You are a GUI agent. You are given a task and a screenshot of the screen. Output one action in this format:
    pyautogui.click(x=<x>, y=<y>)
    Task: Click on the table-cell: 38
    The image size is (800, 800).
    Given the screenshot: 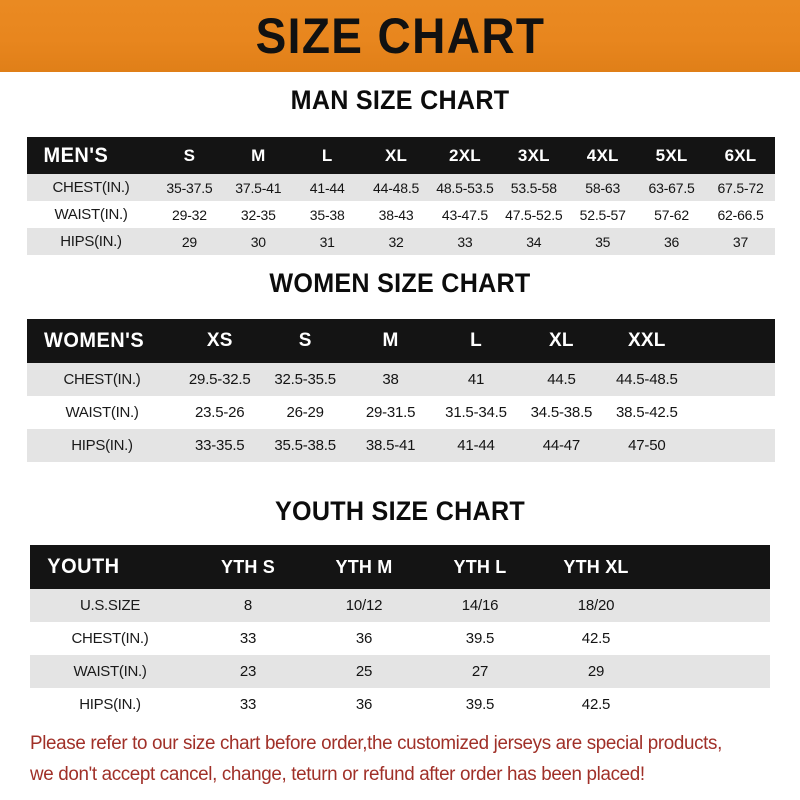 What is the action you would take?
    pyautogui.click(x=390, y=379)
    